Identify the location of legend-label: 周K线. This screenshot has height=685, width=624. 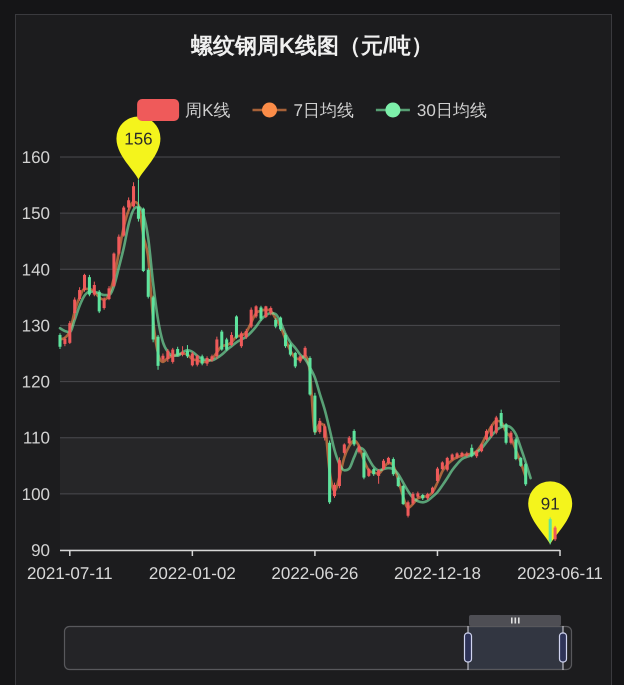
(207, 110).